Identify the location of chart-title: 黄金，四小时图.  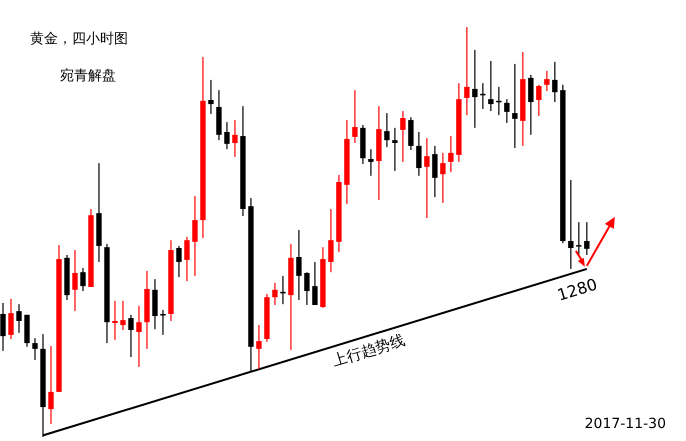
(79, 39).